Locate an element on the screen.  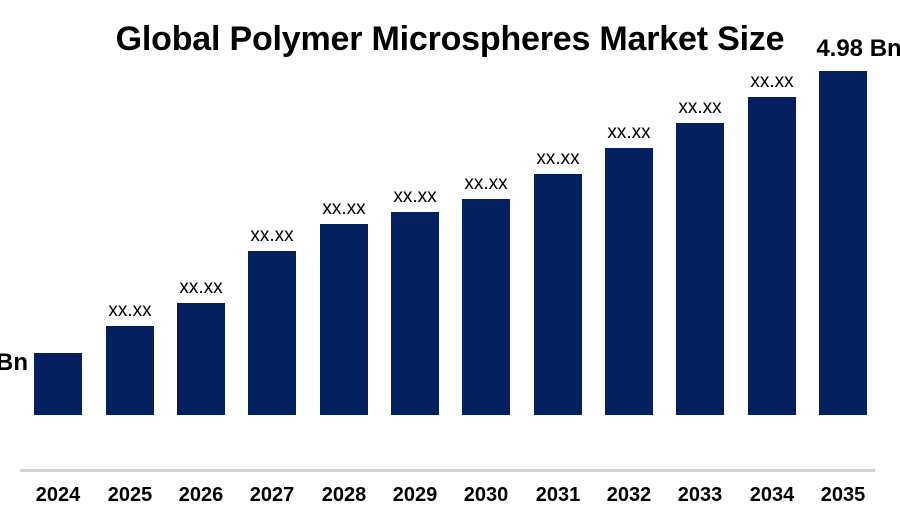
bar-group-2026: xx.xx is located at coordinates (201, 346).